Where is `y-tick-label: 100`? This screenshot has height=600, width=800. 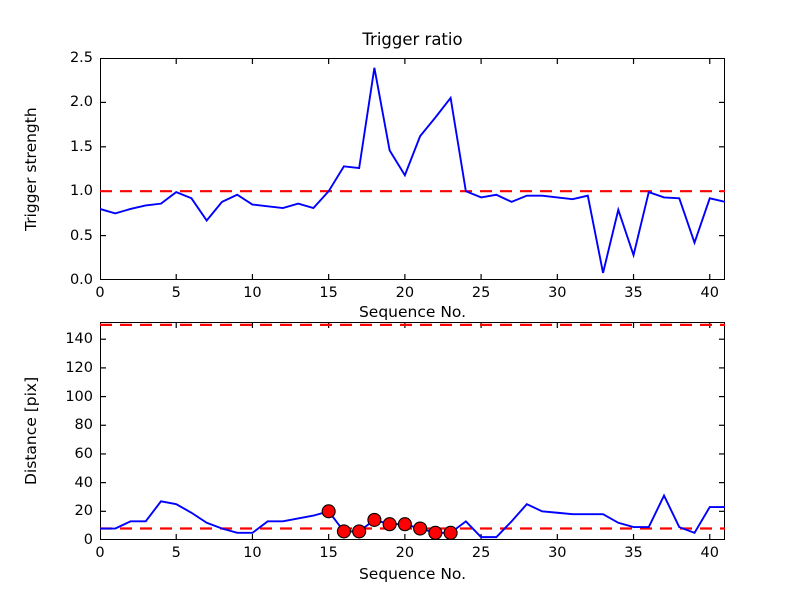
y-tick-label: 100 is located at coordinates (79, 396).